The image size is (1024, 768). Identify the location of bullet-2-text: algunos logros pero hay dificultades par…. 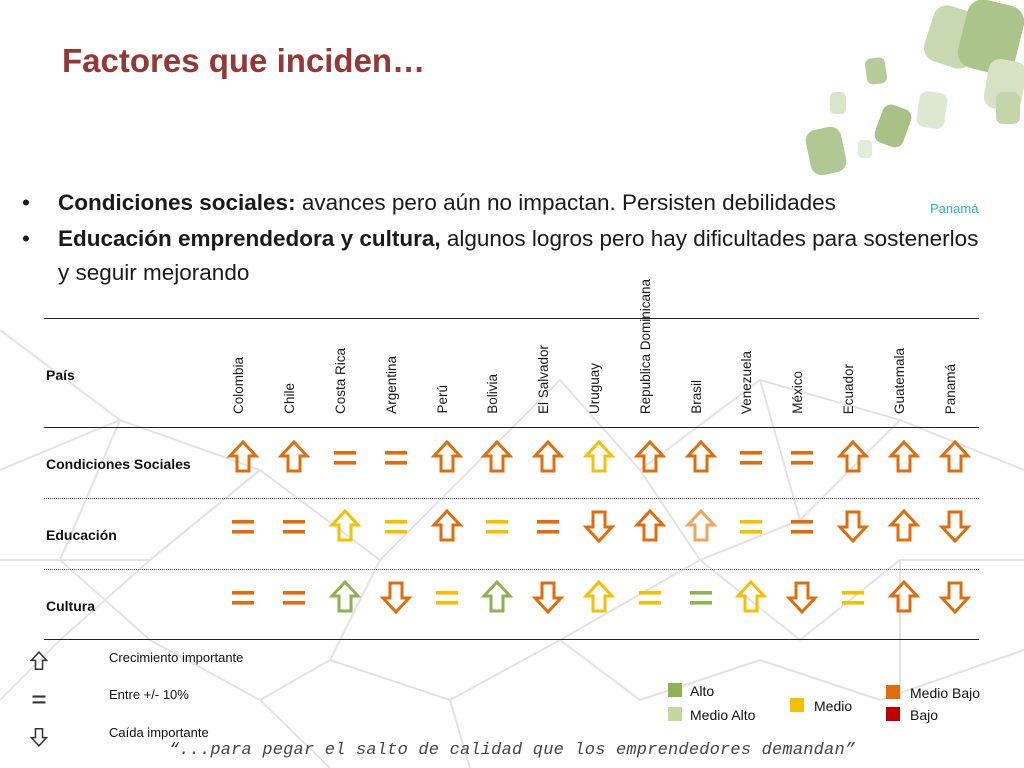
(518, 255).